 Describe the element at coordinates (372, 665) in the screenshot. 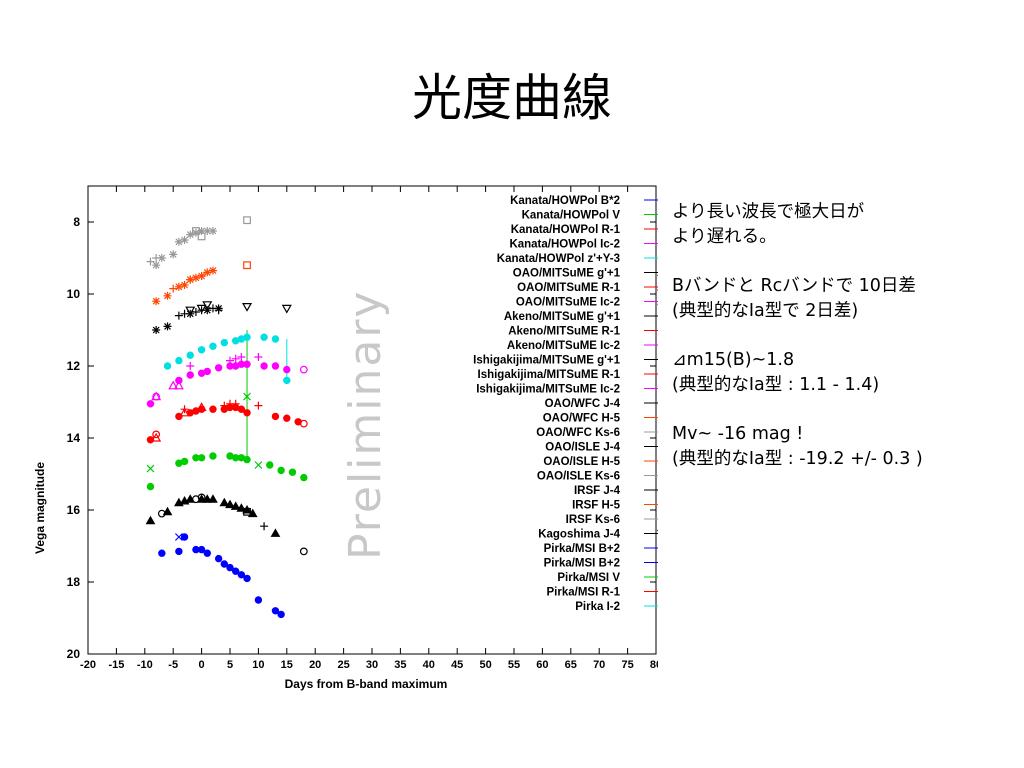

I see `x-tick-label: 30` at that location.